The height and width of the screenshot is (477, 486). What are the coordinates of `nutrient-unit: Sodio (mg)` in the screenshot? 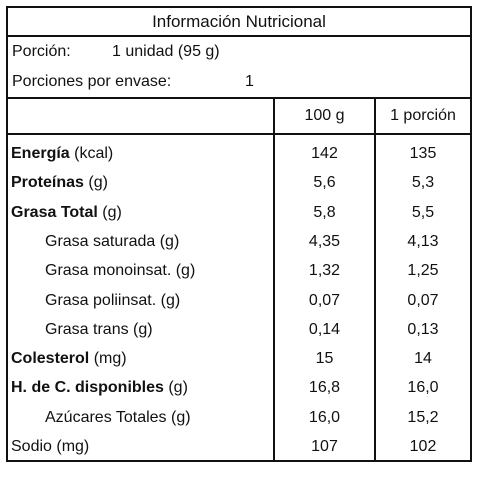 It's located at (50, 446).